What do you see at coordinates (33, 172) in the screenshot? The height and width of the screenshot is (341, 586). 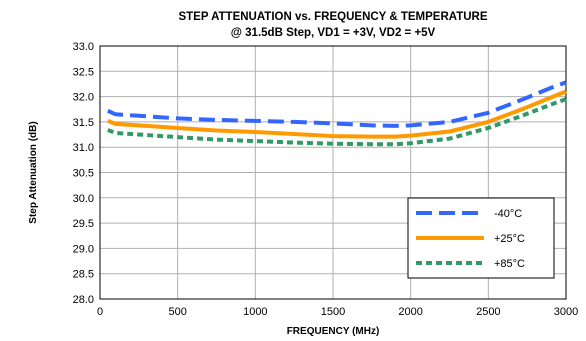 I see `y-axis-label: Step Attenuation (dB)` at bounding box center [33, 172].